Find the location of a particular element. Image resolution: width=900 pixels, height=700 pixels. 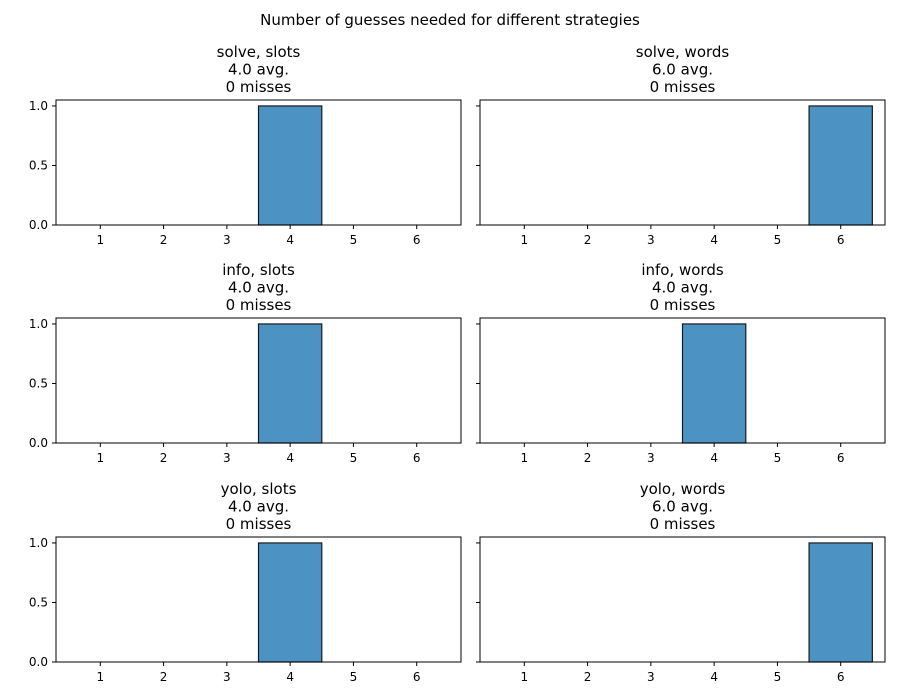

subplot-title-line: solve, words is located at coordinates (683, 52).